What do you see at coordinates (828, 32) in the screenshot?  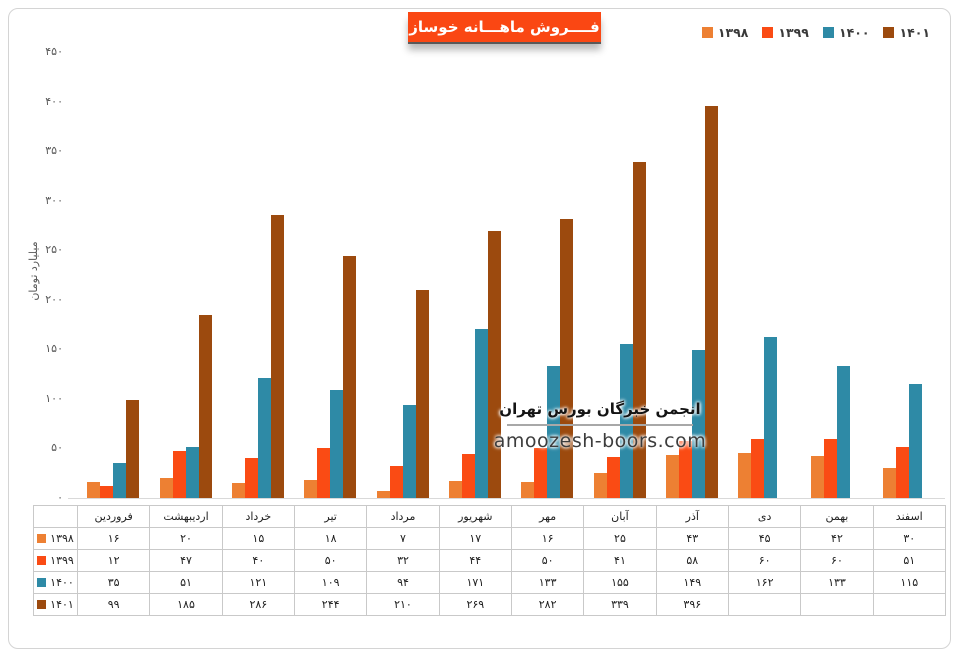 I see `legend-swatch` at bounding box center [828, 32].